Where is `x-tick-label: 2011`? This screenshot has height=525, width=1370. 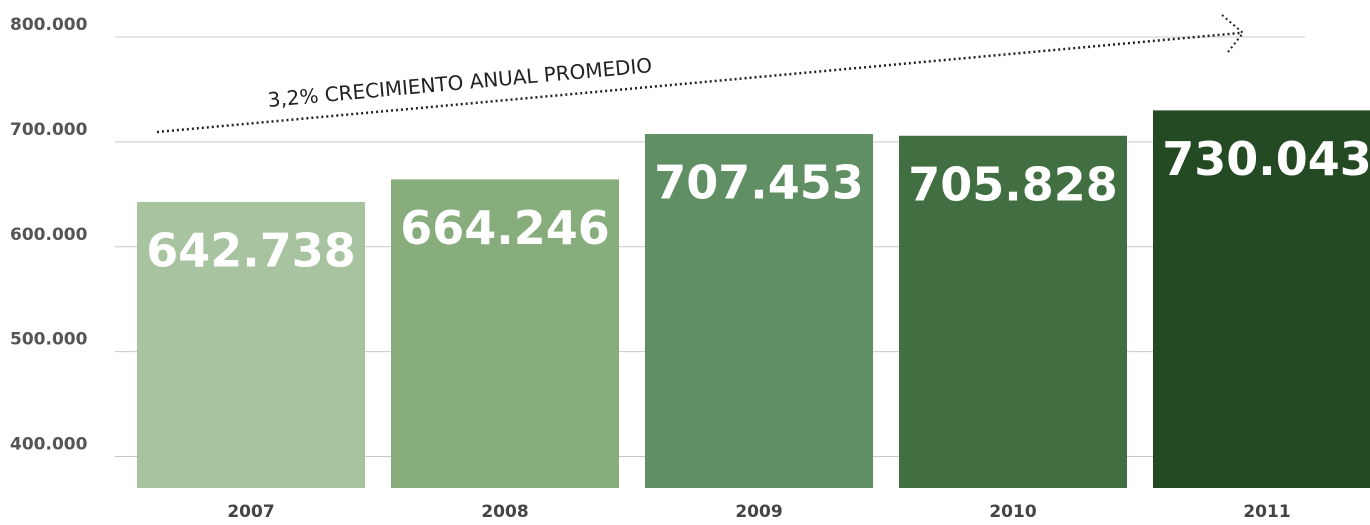 x-tick-label: 2011 is located at coordinates (1266, 512).